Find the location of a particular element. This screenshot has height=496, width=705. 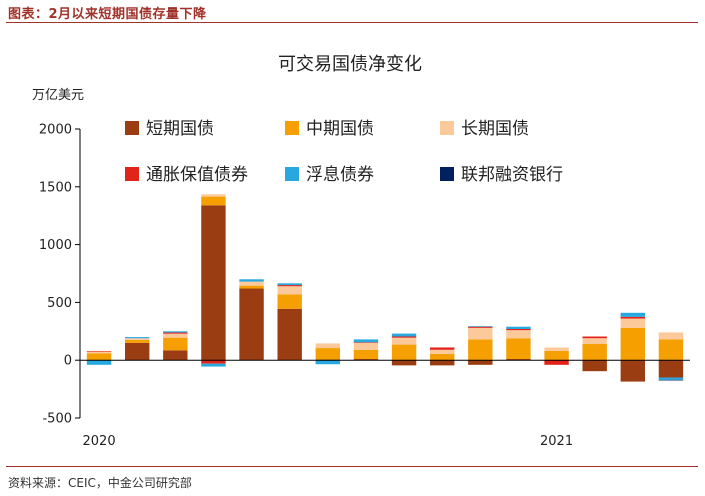

top-divider is located at coordinates (352, 22).